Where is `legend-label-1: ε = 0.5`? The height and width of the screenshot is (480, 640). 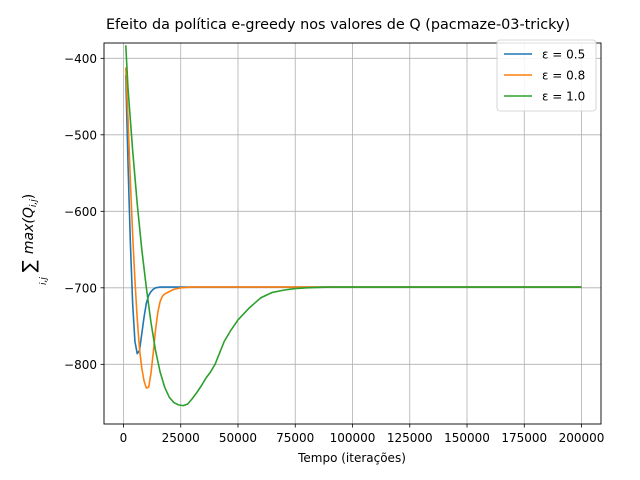
legend-label-1: ε = 0.5 is located at coordinates (563, 55).